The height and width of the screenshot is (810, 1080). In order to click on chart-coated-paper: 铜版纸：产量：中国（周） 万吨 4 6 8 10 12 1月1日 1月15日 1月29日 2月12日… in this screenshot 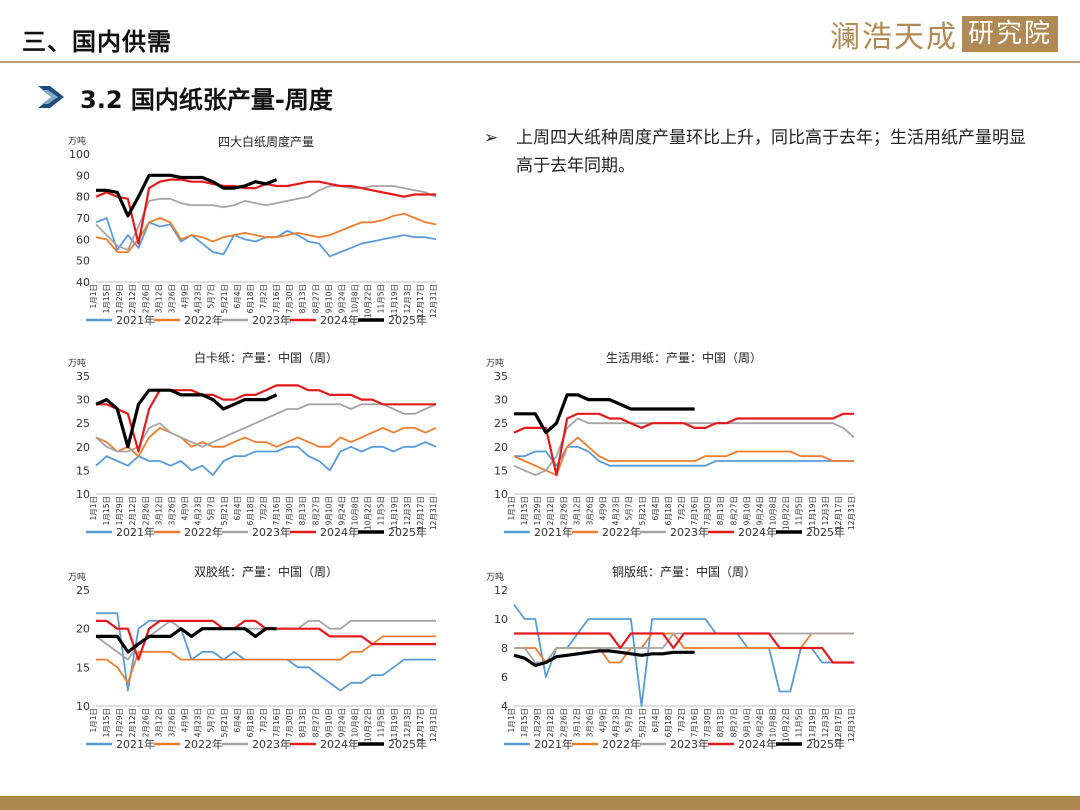, I will do `click(671, 657)`.